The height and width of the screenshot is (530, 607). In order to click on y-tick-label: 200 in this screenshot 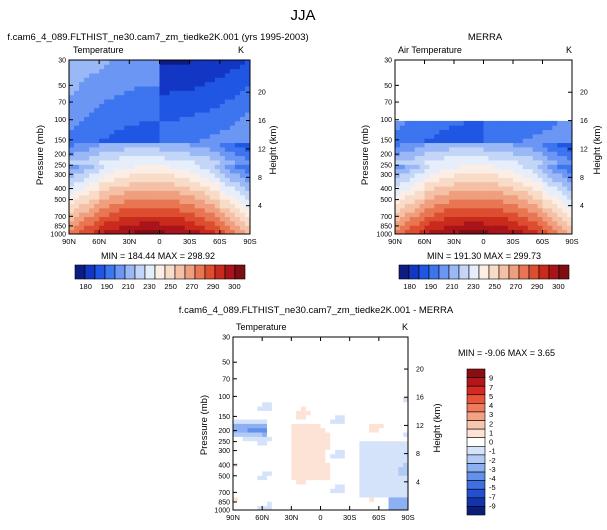, I will do `click(224, 431)`.